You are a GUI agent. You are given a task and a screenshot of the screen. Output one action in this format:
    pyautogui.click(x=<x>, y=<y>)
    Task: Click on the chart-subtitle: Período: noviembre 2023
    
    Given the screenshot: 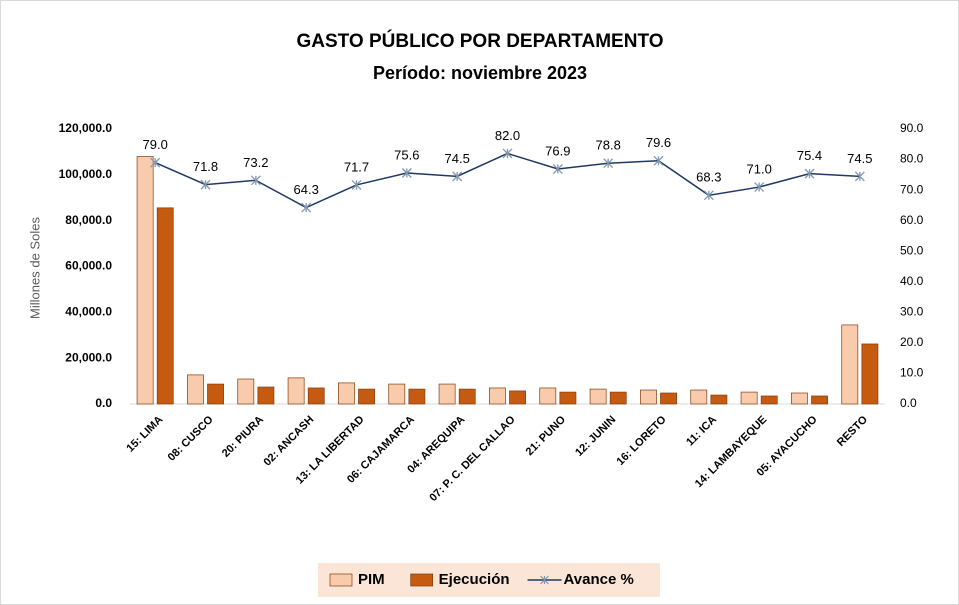 What is the action you would take?
    pyautogui.click(x=480, y=73)
    